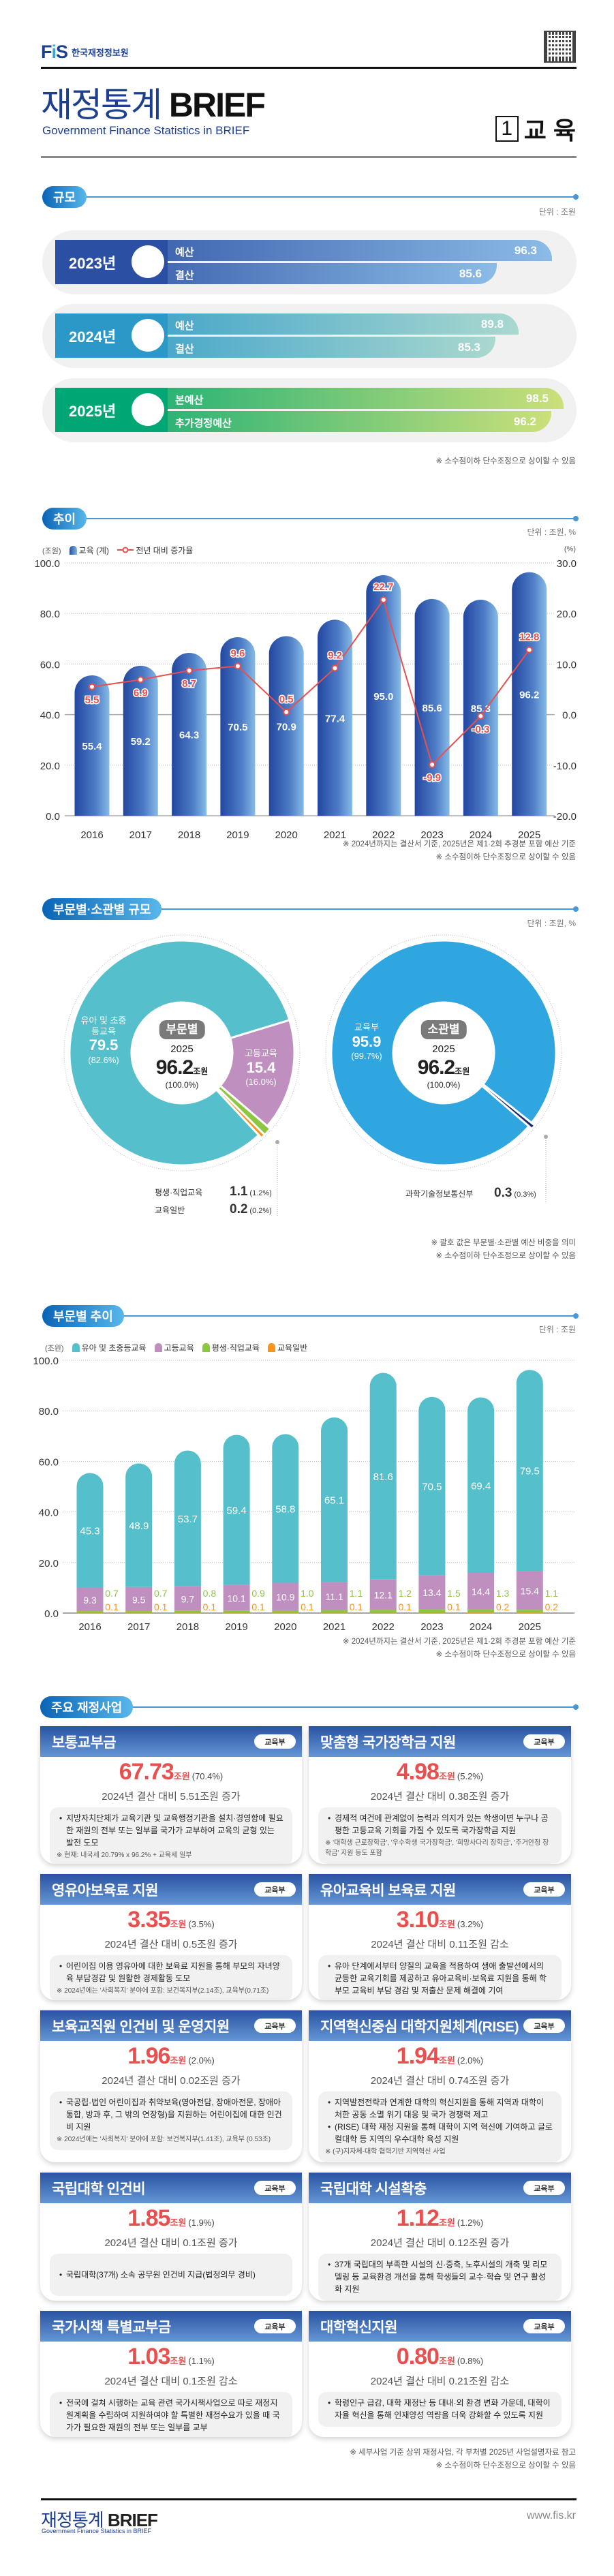 The height and width of the screenshot is (2576, 614). What do you see at coordinates (49, 1513) in the screenshot?
I see `y-tick: 40.0` at bounding box center [49, 1513].